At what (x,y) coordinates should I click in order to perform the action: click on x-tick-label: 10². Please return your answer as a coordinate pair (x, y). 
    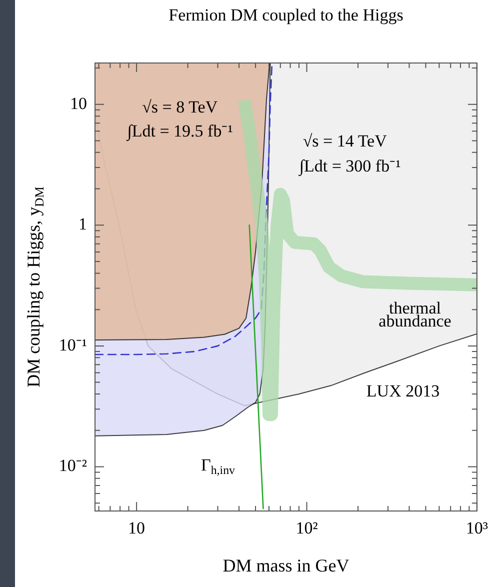
    Looking at the image, I should click on (307, 528).